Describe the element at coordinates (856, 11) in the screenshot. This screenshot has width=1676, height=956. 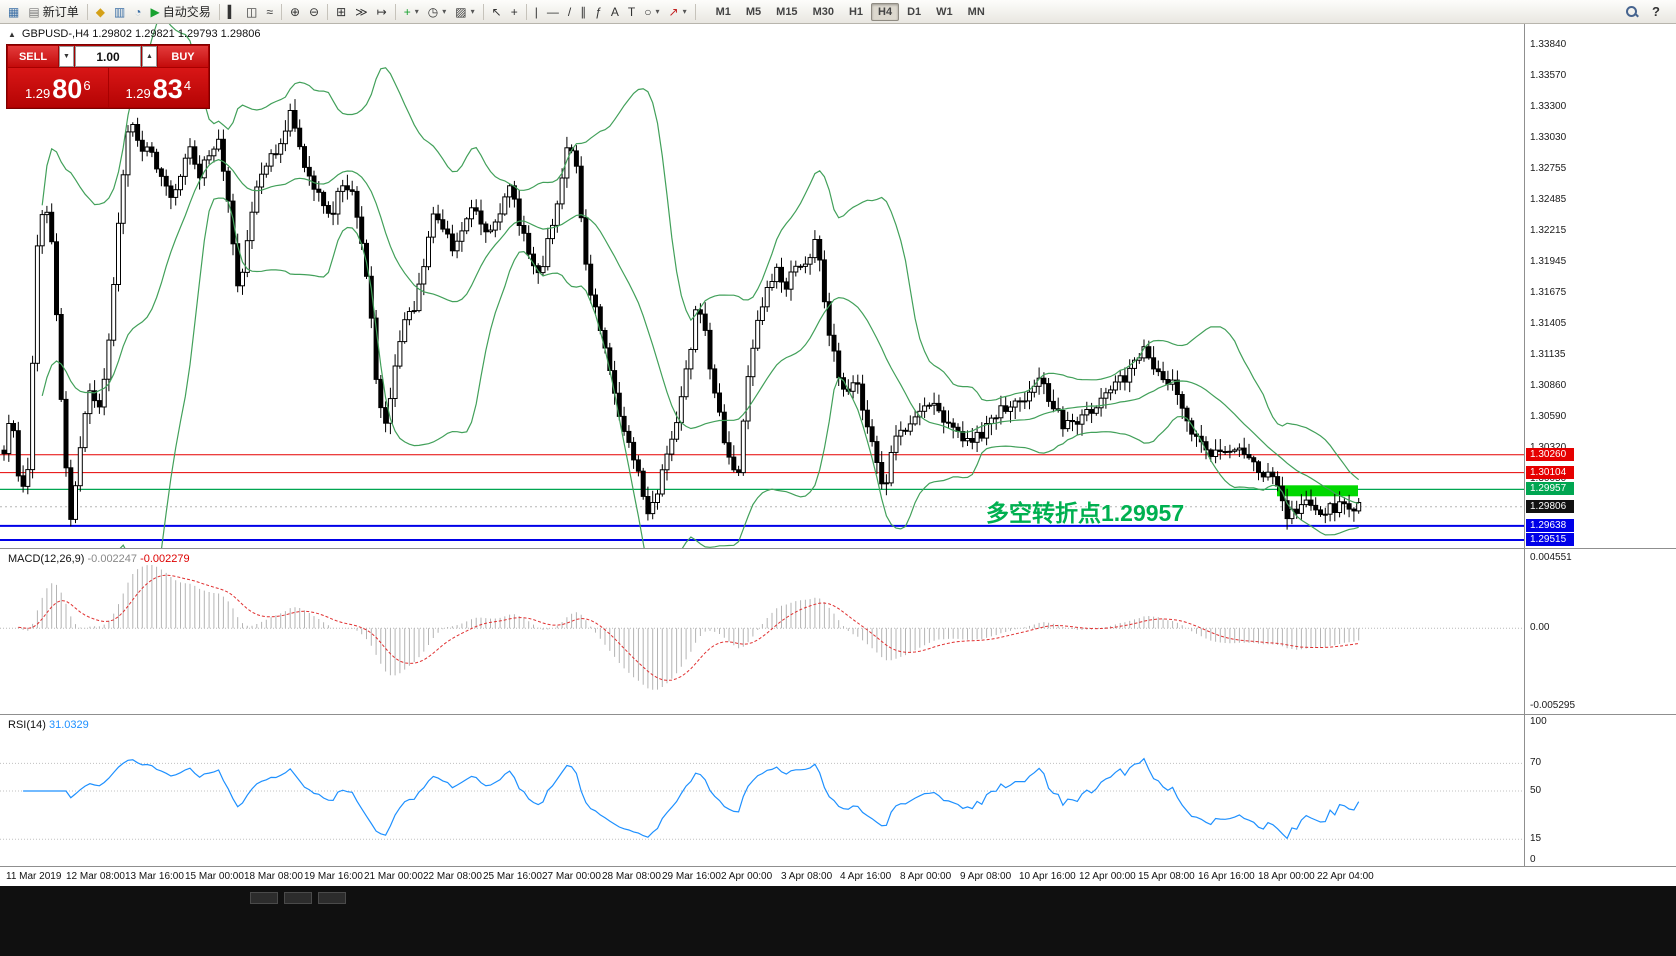
I see `timeframe-h1-button: H1` at that location.